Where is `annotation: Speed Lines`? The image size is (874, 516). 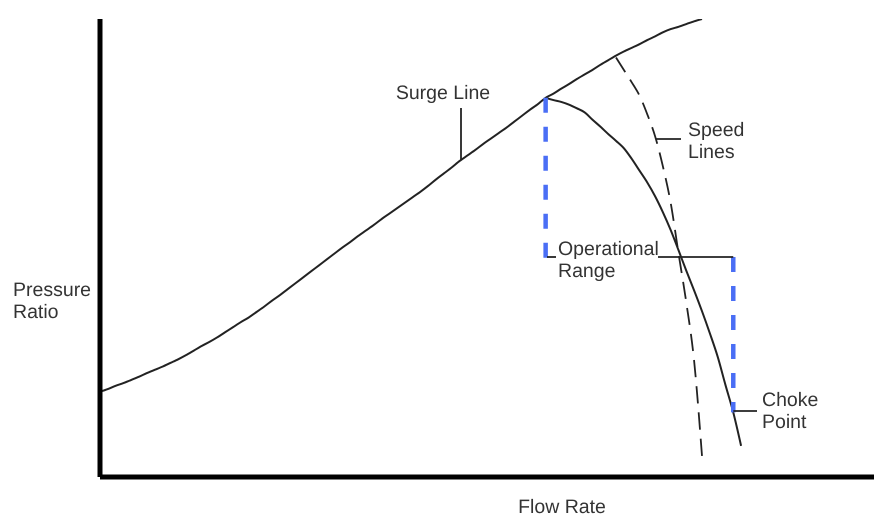
annotation: Speed Lines is located at coordinates (716, 141).